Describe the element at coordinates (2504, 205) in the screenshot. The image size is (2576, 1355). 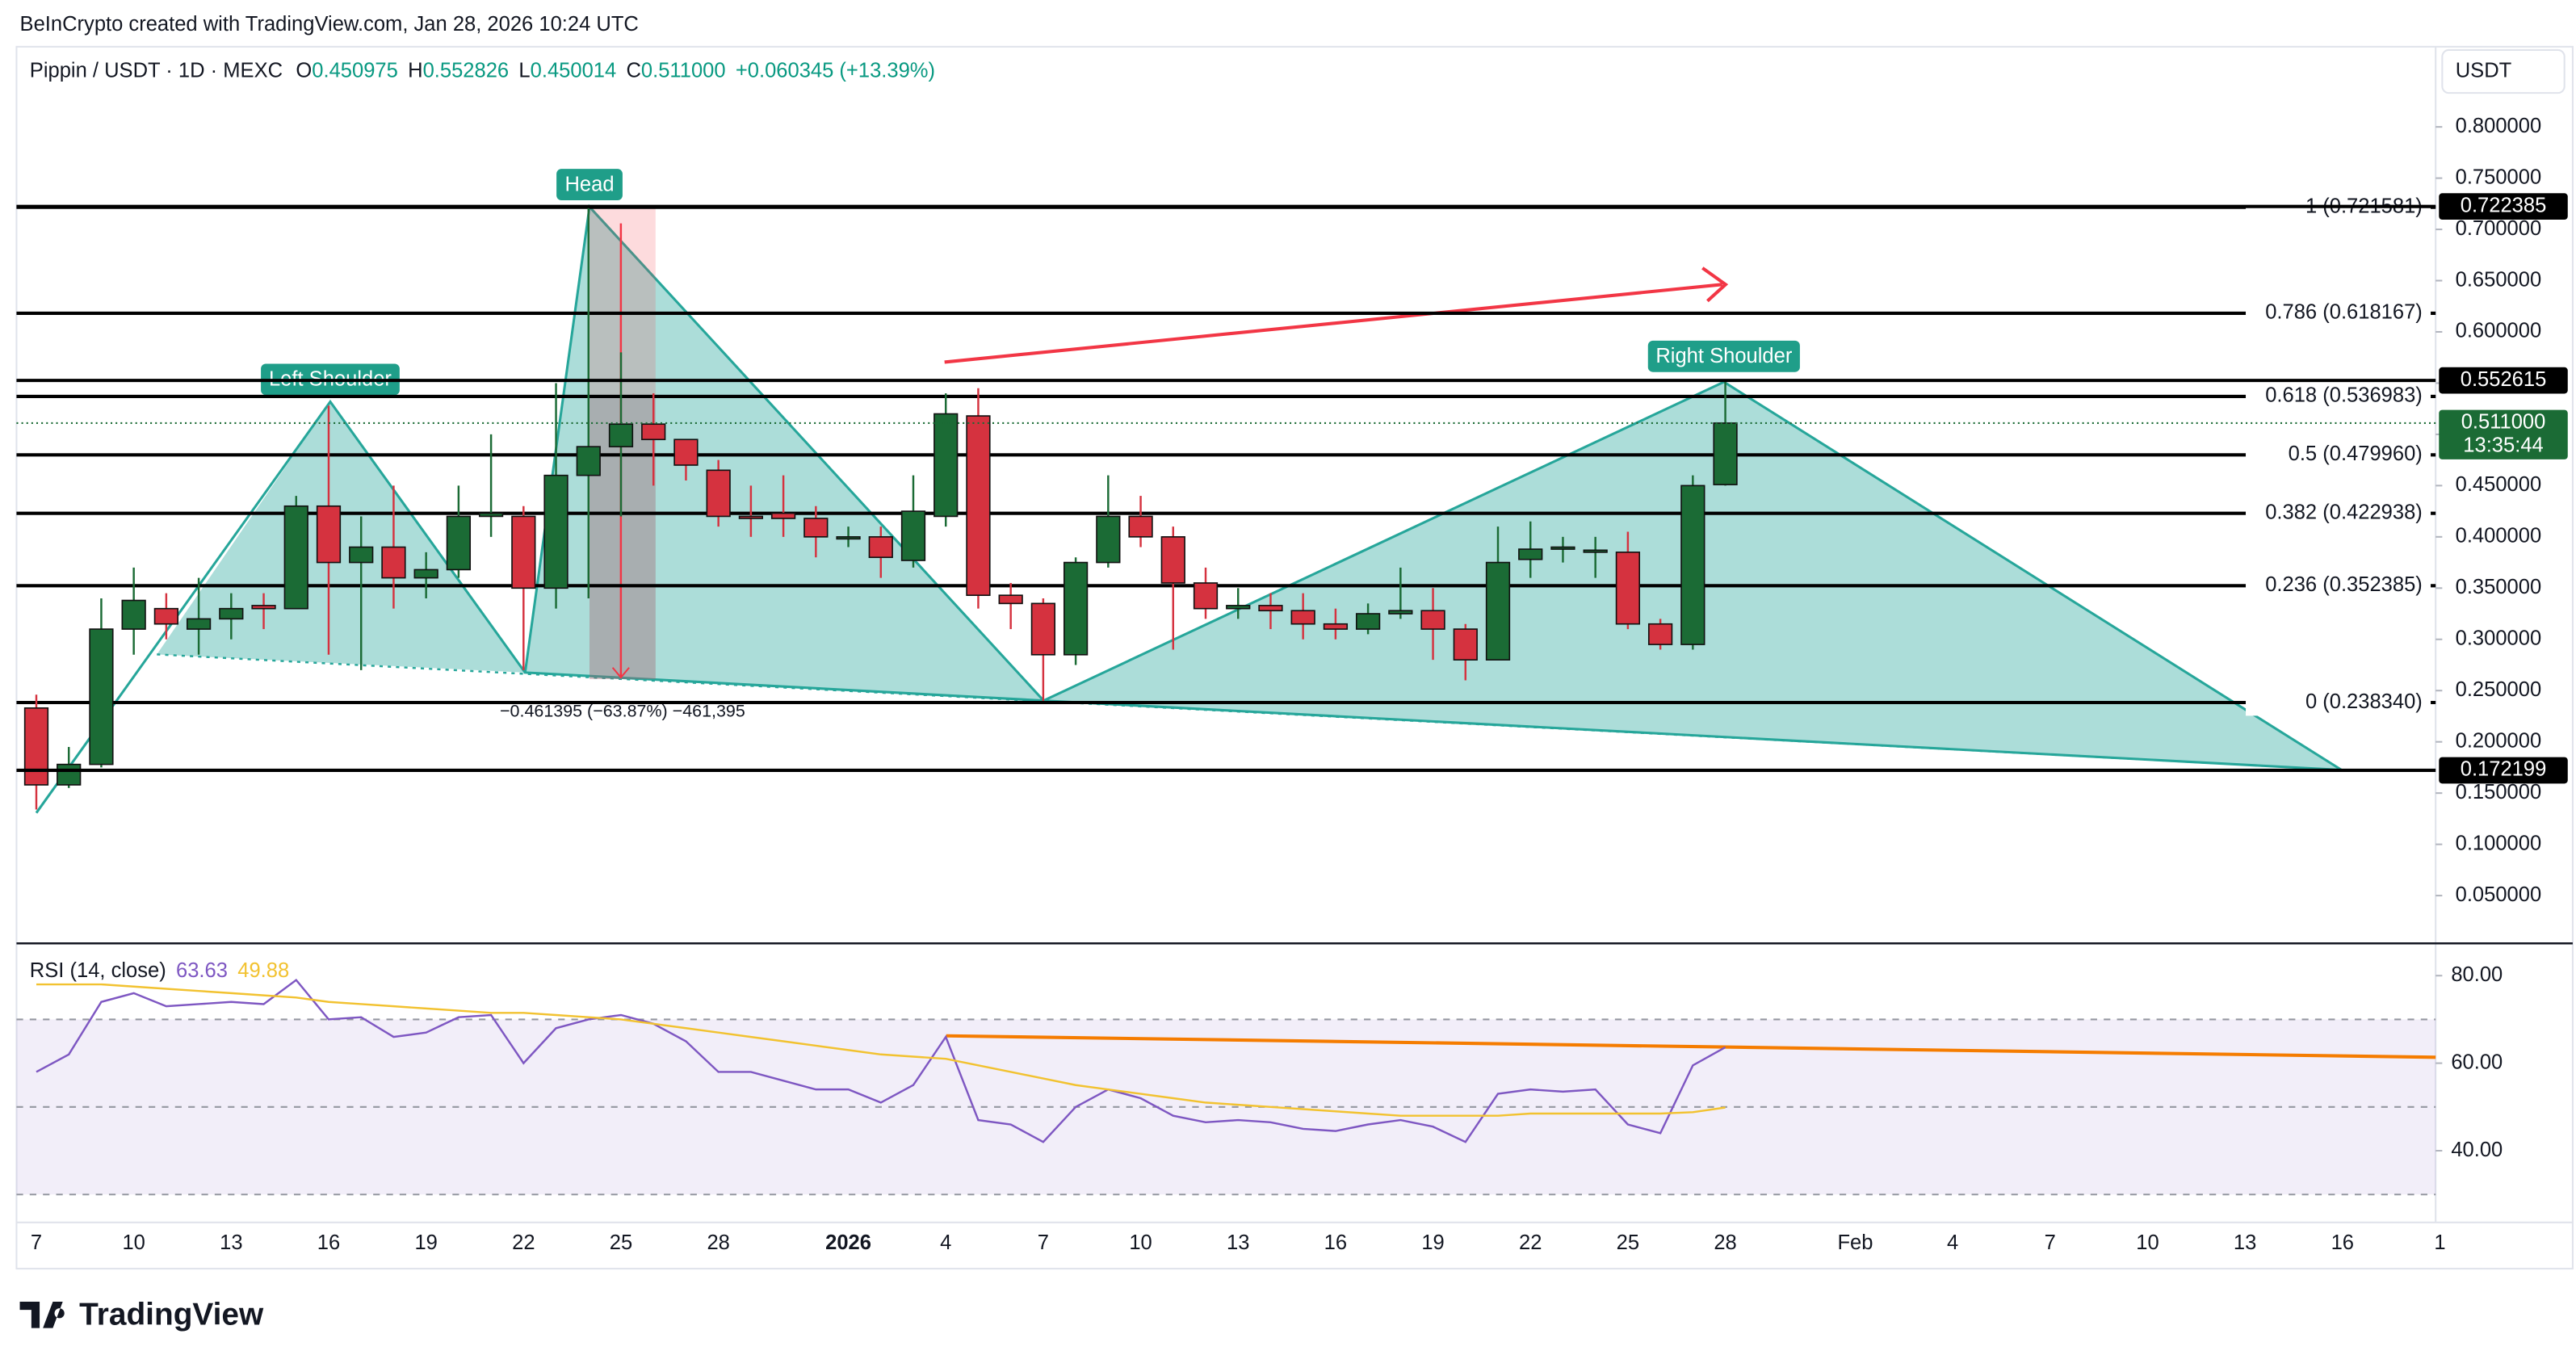
I see `price-tag-label: 0.722385` at that location.